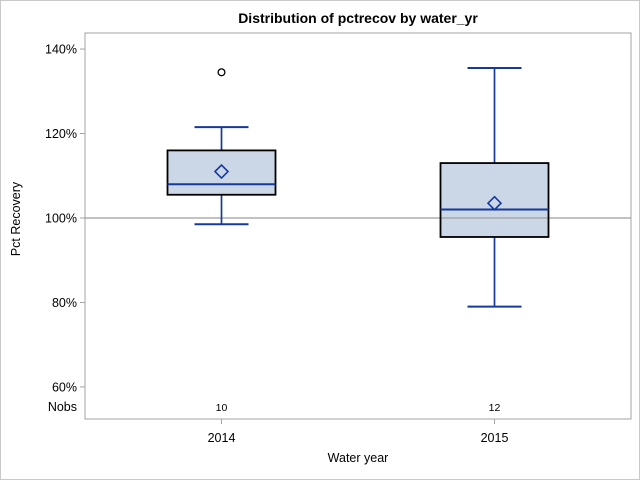 This screenshot has width=640, height=480. I want to click on nobs-label: Nobs, so click(62, 407).